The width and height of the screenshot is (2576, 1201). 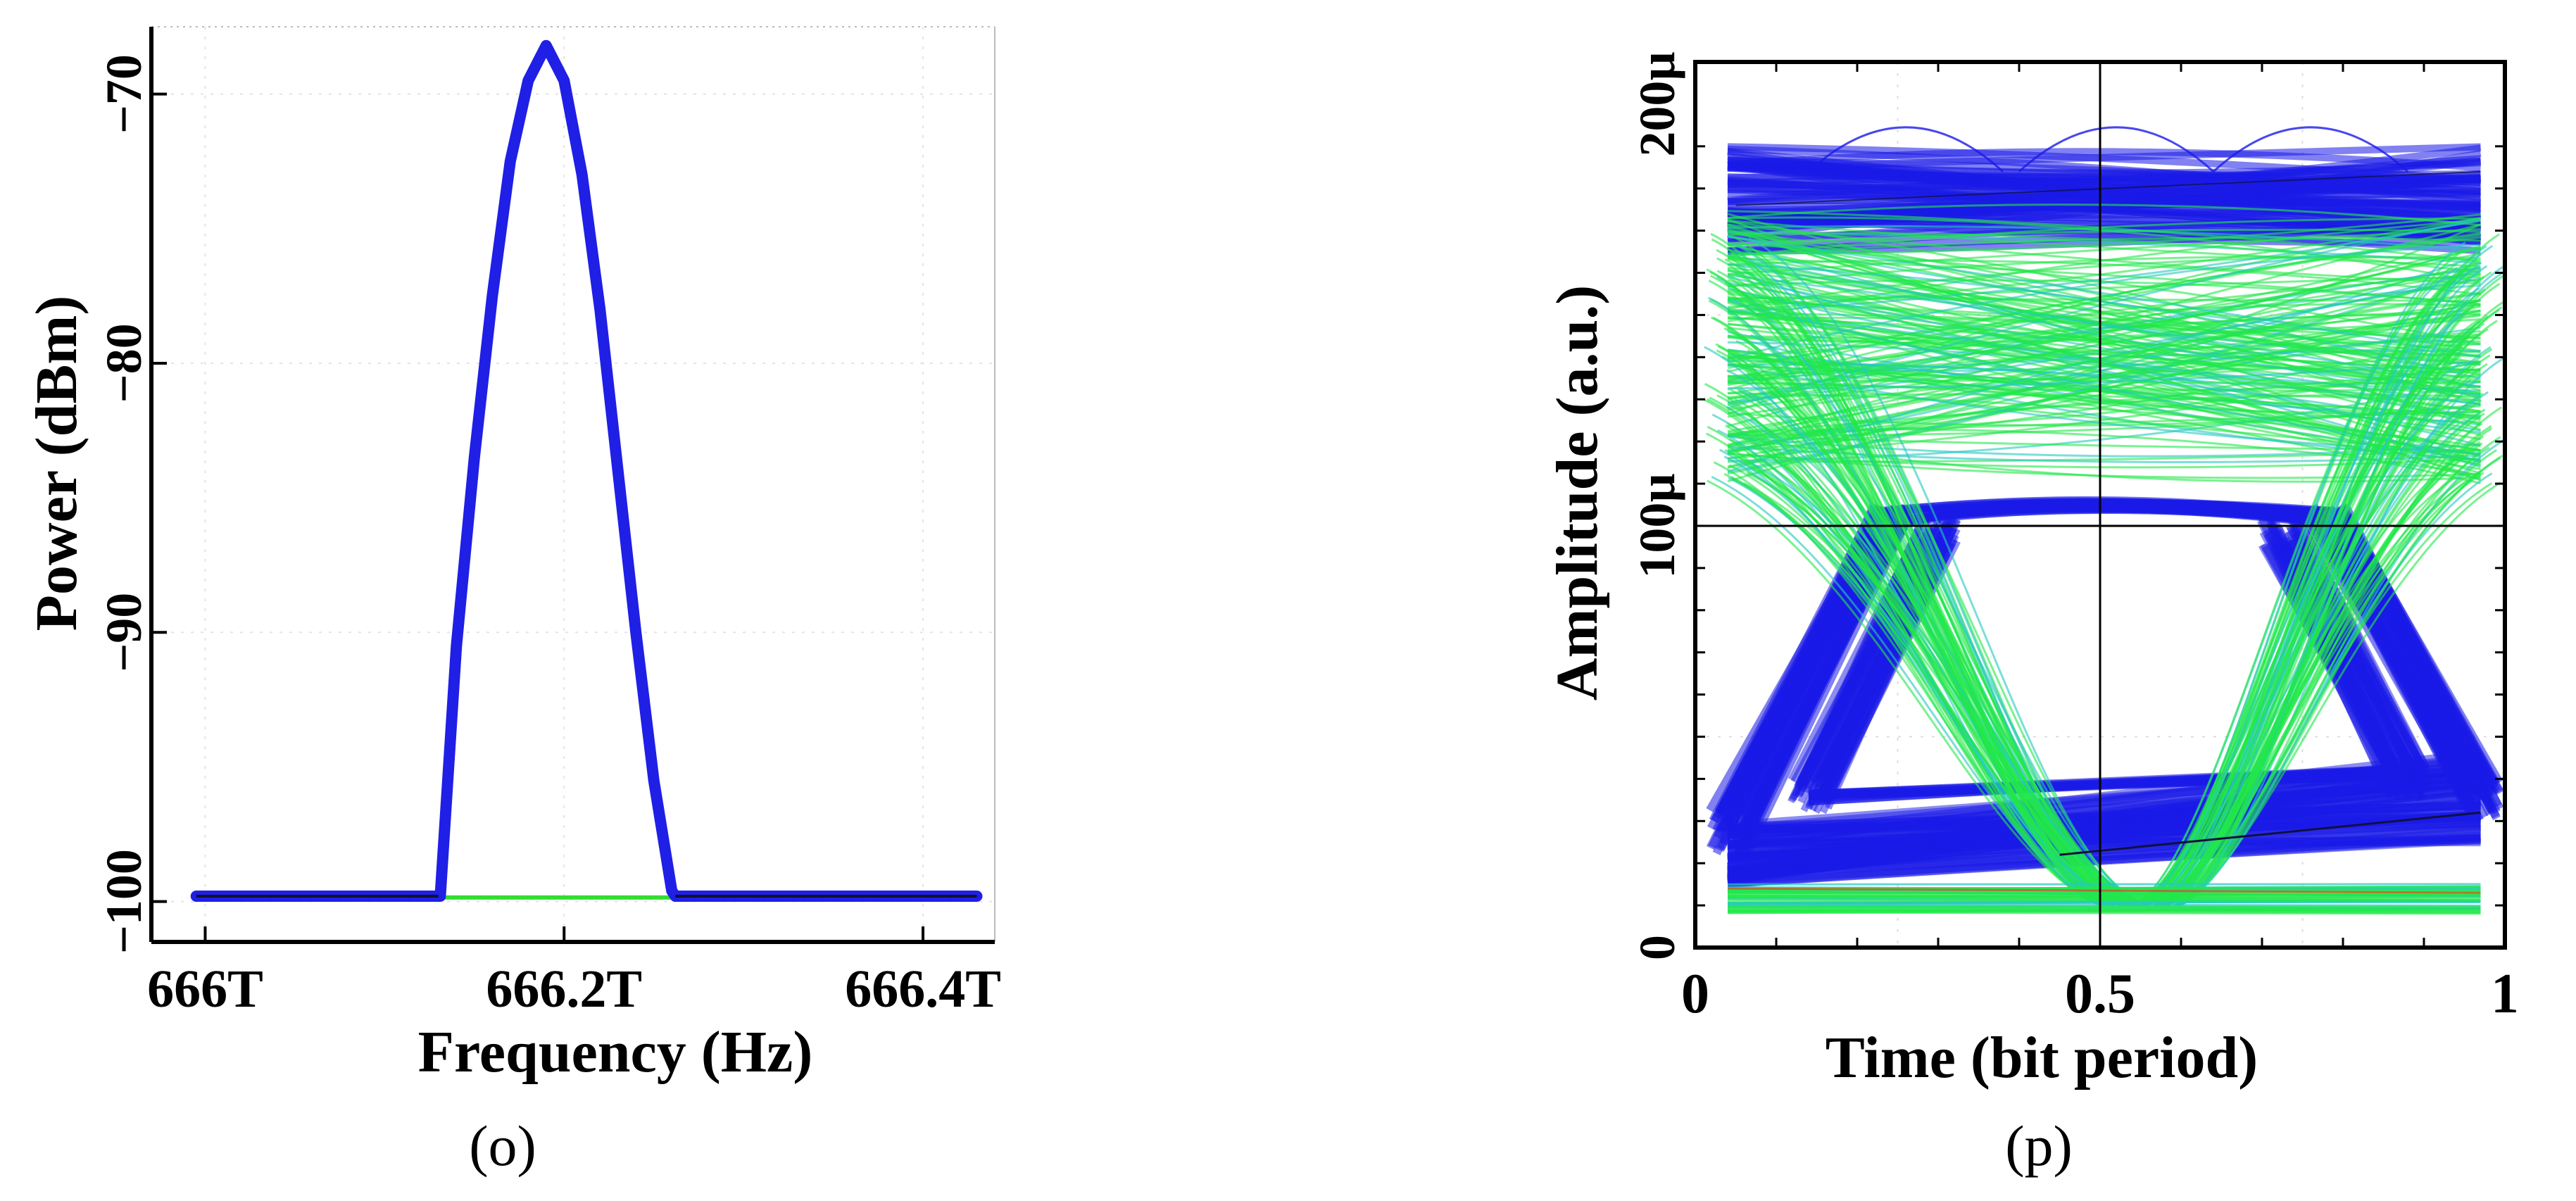 I want to click on spectrum-y-tick-label: −70, so click(x=124, y=94).